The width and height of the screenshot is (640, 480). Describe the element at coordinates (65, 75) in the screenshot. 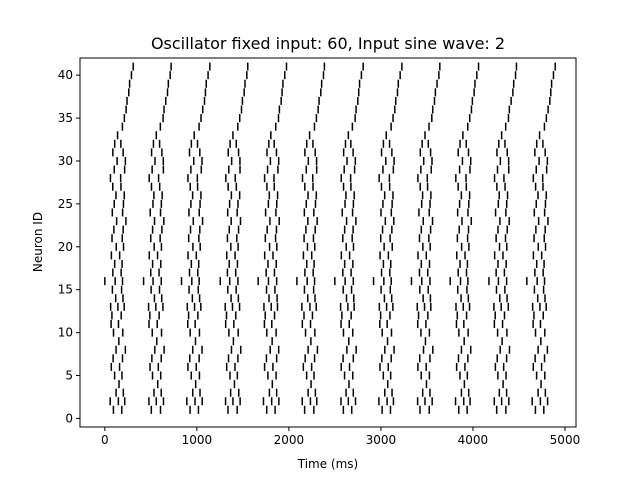

I see `y-tick-label: 40` at that location.